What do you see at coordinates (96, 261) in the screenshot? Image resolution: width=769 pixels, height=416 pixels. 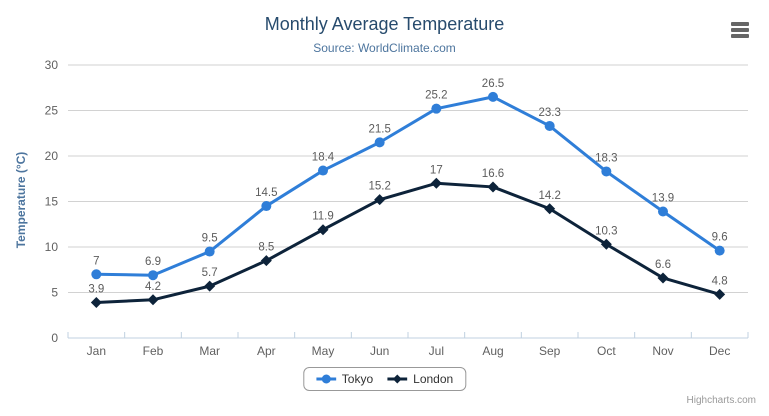 I see `data-label: 7` at bounding box center [96, 261].